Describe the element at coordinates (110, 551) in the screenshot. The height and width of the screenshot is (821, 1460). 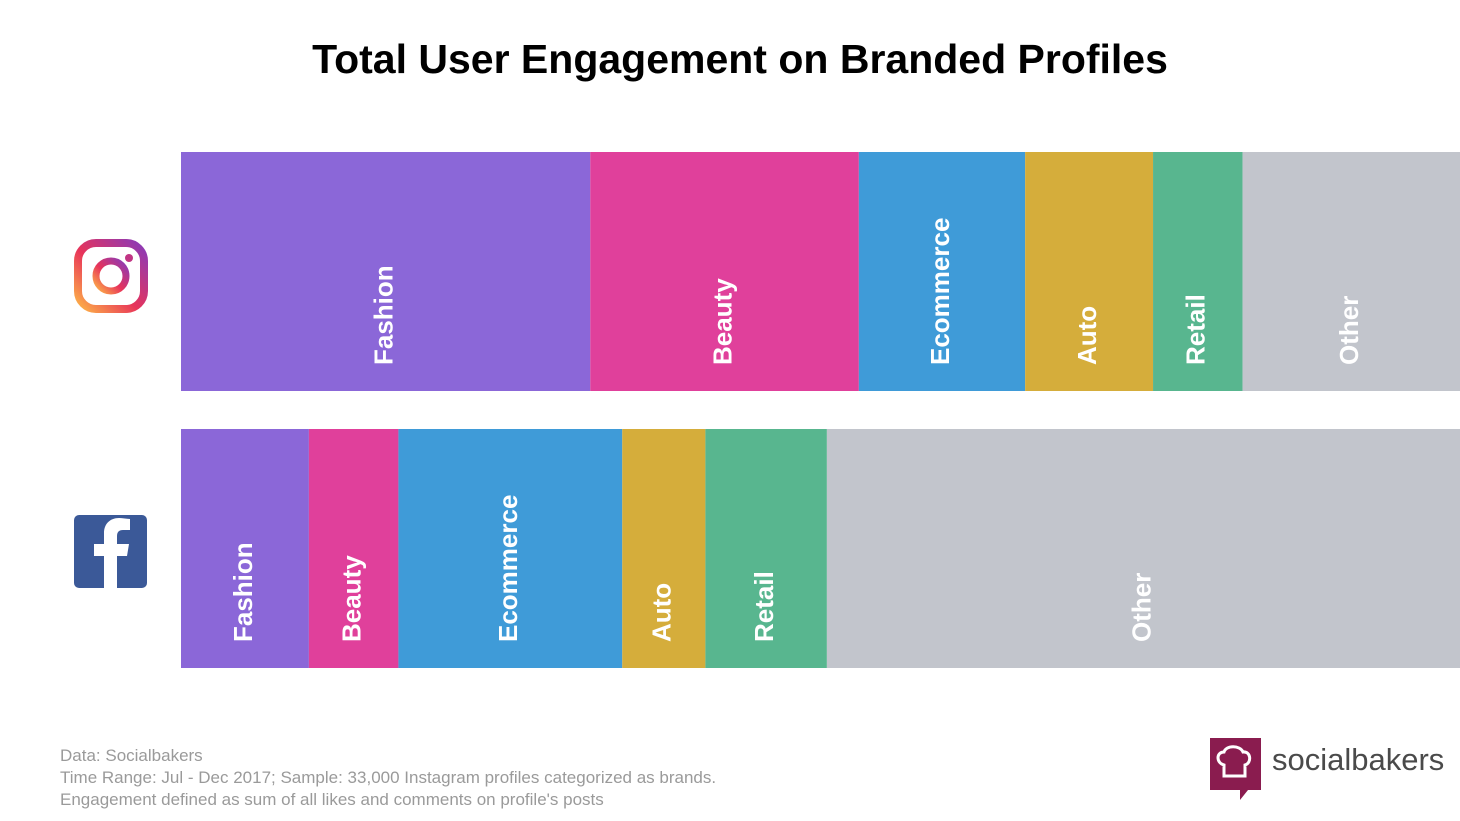
I see `facebook-icon` at that location.